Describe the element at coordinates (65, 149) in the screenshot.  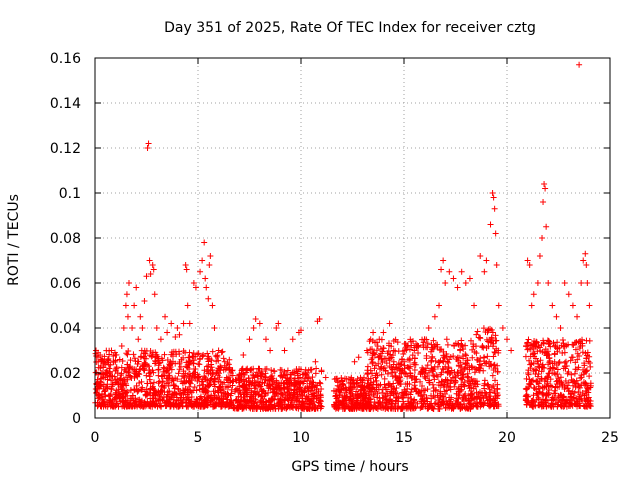
I see `y-tick-label: 0.12` at that location.